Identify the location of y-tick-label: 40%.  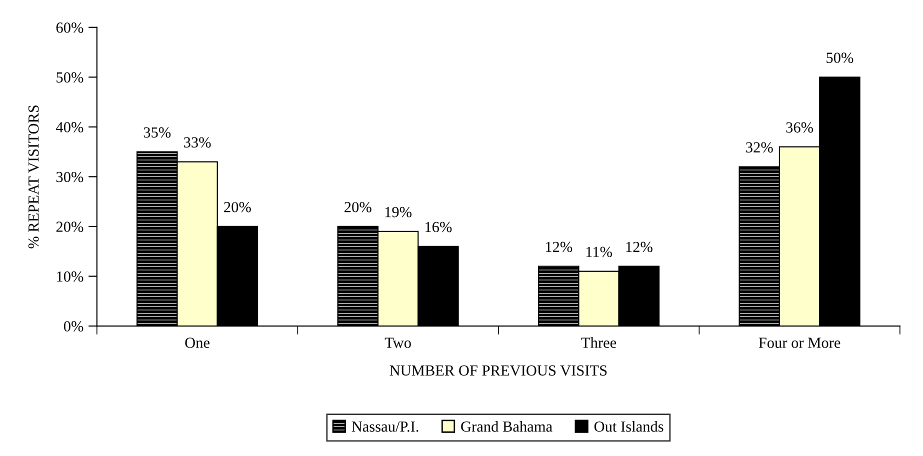
(70, 127).